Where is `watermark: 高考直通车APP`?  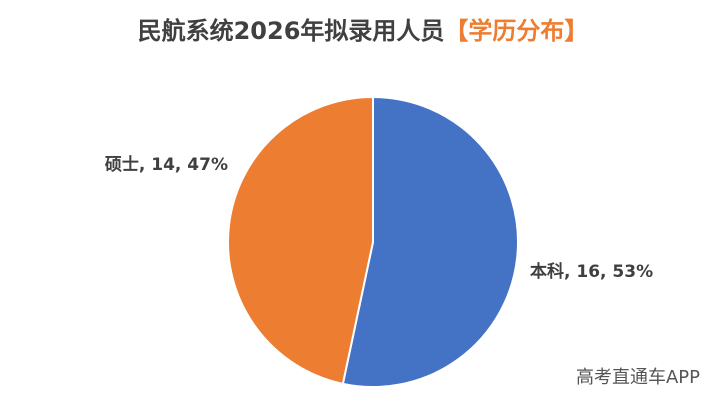
watermark: 高考直通车APP is located at coordinates (638, 377).